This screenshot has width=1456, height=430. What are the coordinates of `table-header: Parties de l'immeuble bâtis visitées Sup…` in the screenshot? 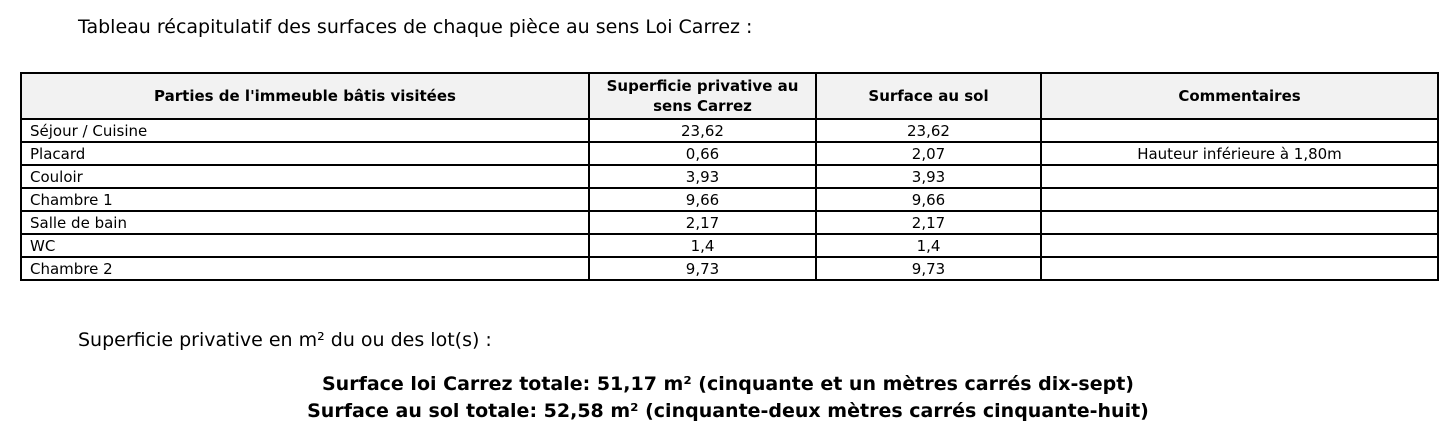 It's located at (729, 96).